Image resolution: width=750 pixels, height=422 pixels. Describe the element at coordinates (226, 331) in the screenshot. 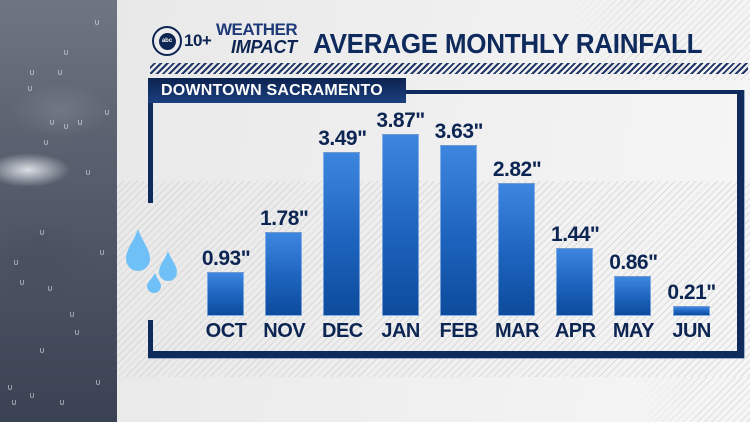

I see `month-label: OCT` at that location.